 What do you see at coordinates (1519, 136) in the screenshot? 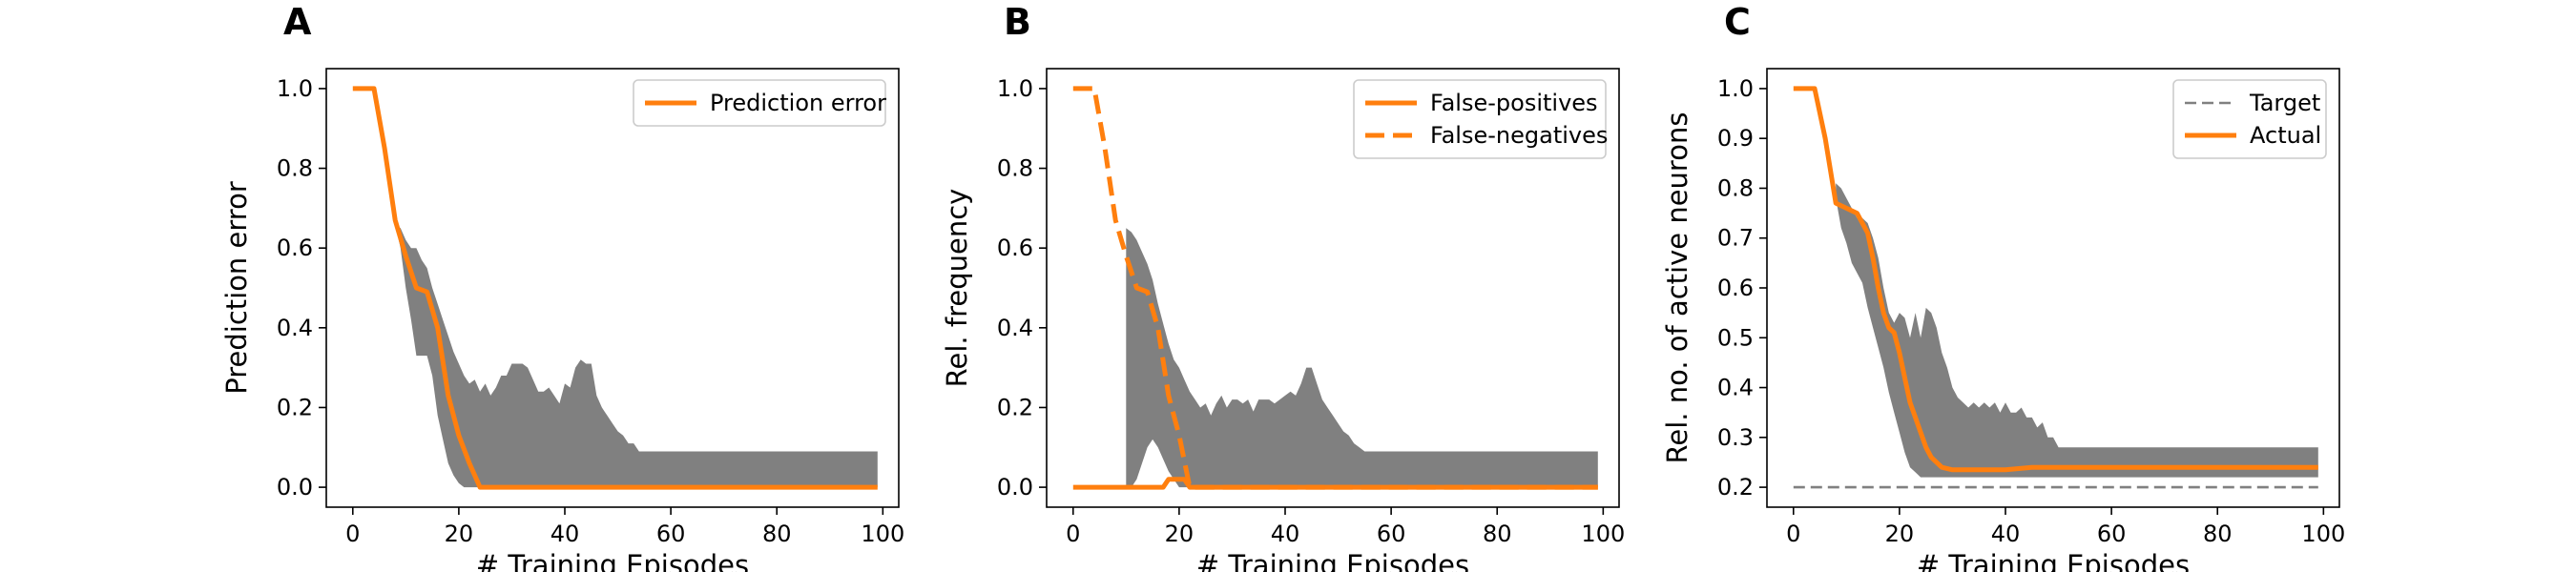
I see `legend-label: False-negatives` at bounding box center [1519, 136].